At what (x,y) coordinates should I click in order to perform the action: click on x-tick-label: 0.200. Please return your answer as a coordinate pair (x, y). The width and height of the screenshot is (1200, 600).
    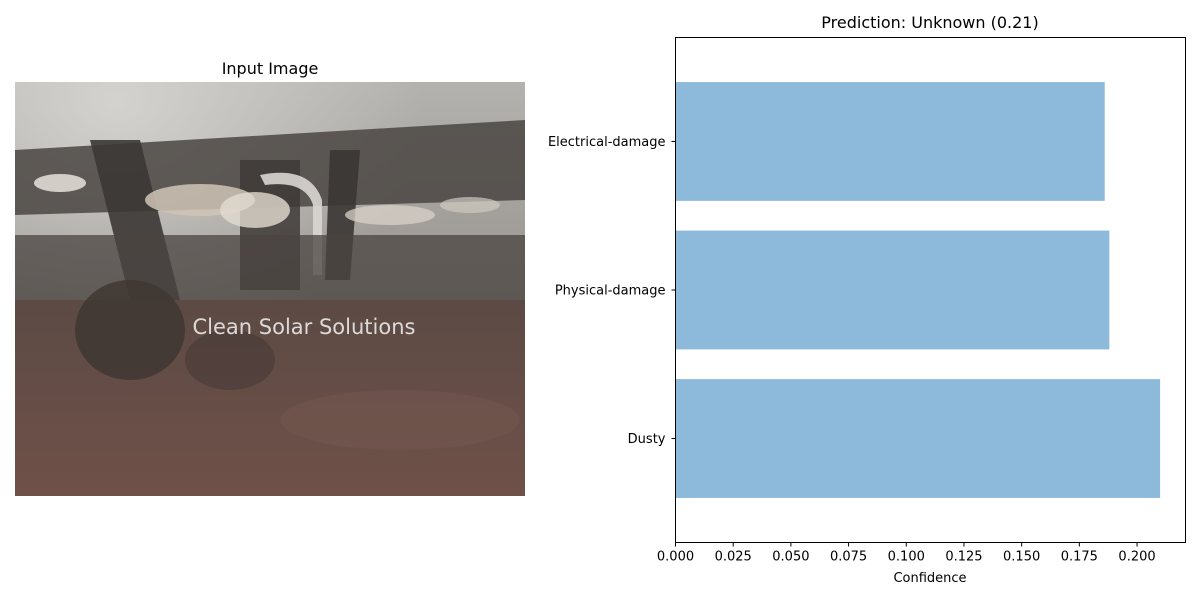
    Looking at the image, I should click on (1136, 557).